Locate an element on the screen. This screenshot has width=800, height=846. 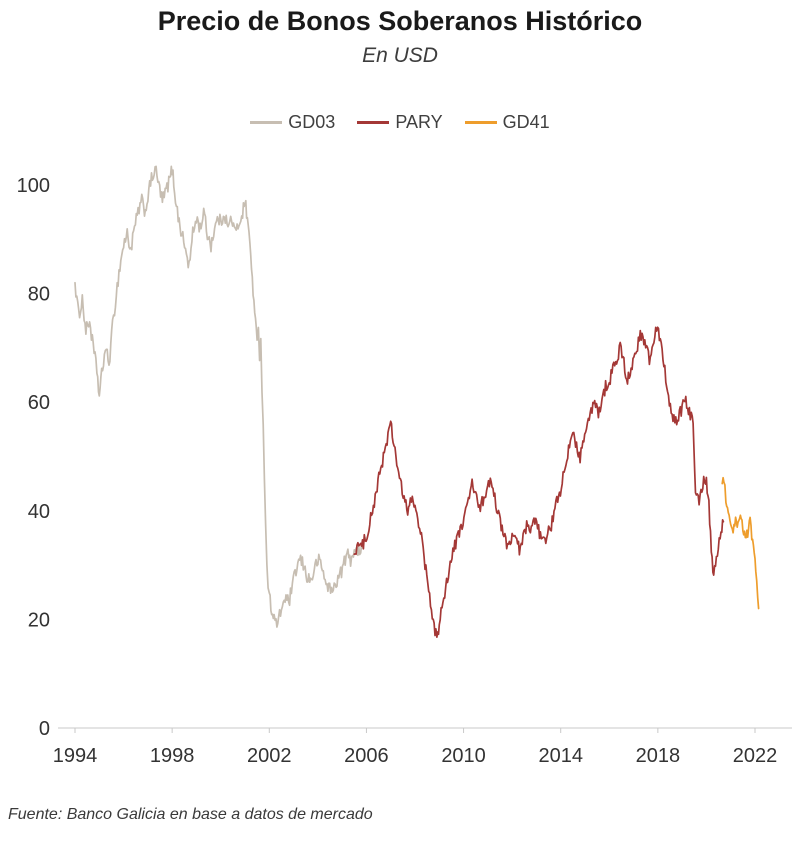
chart-legend: GD03 PARY GD41 is located at coordinates (400, 122).